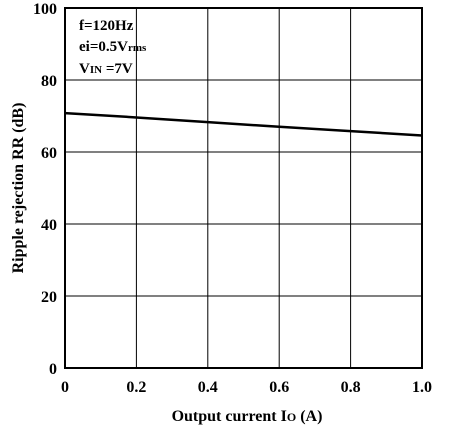 This screenshot has width=449, height=430. Describe the element at coordinates (53, 369) in the screenshot. I see `y-tick-label: 0` at that location.